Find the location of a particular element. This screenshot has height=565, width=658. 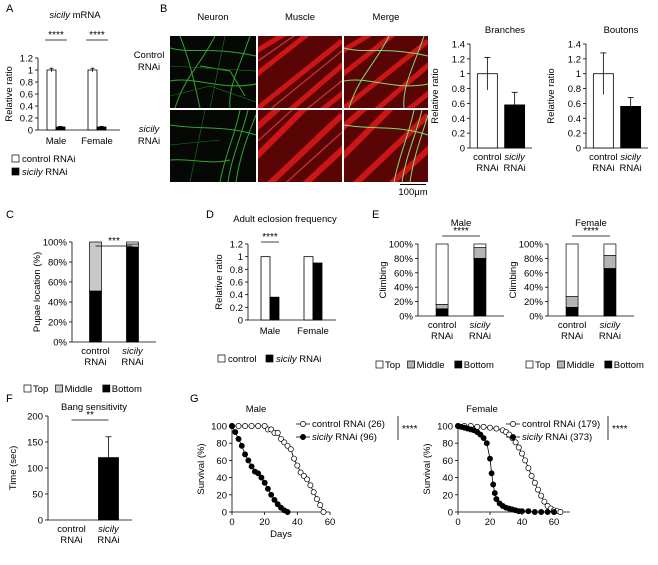

panel-a-category-label: Female is located at coordinates (97, 141).